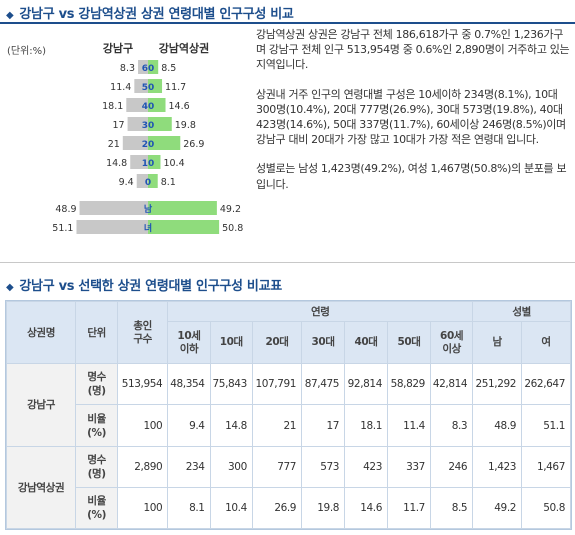 This screenshot has height=535, width=575. What do you see at coordinates (323, 508) in the screenshot?
I see `value-cell: 19.8` at bounding box center [323, 508].